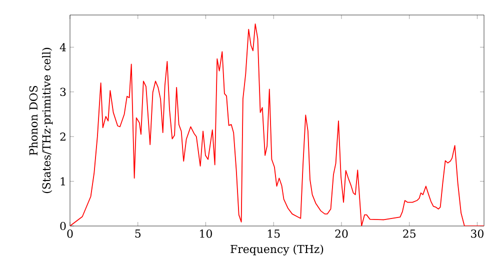 The height and width of the screenshot is (280, 500). I want to click on y-axis-title: Phonon DOS (States/THz·primitive cell), so click(41, 121).